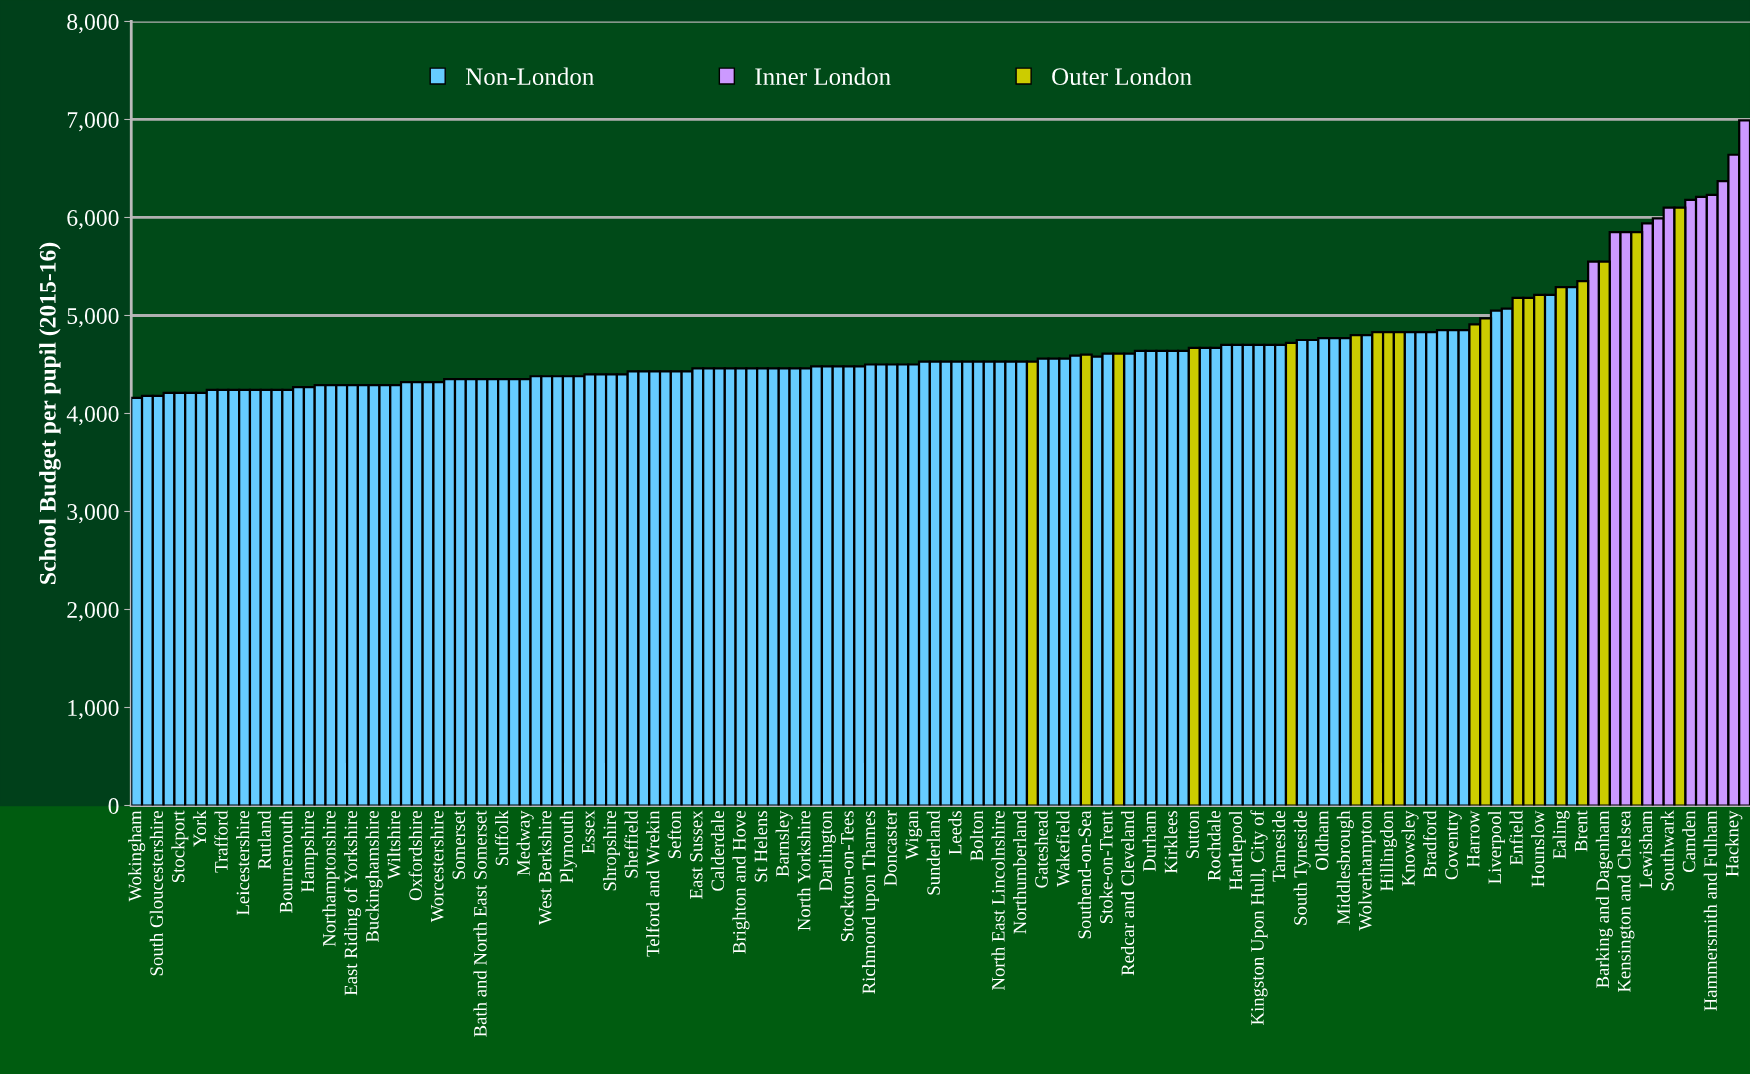 This screenshot has height=1074, width=1750. Describe the element at coordinates (93, 23) in the screenshot. I see `y-tick-label: 8,000` at that location.